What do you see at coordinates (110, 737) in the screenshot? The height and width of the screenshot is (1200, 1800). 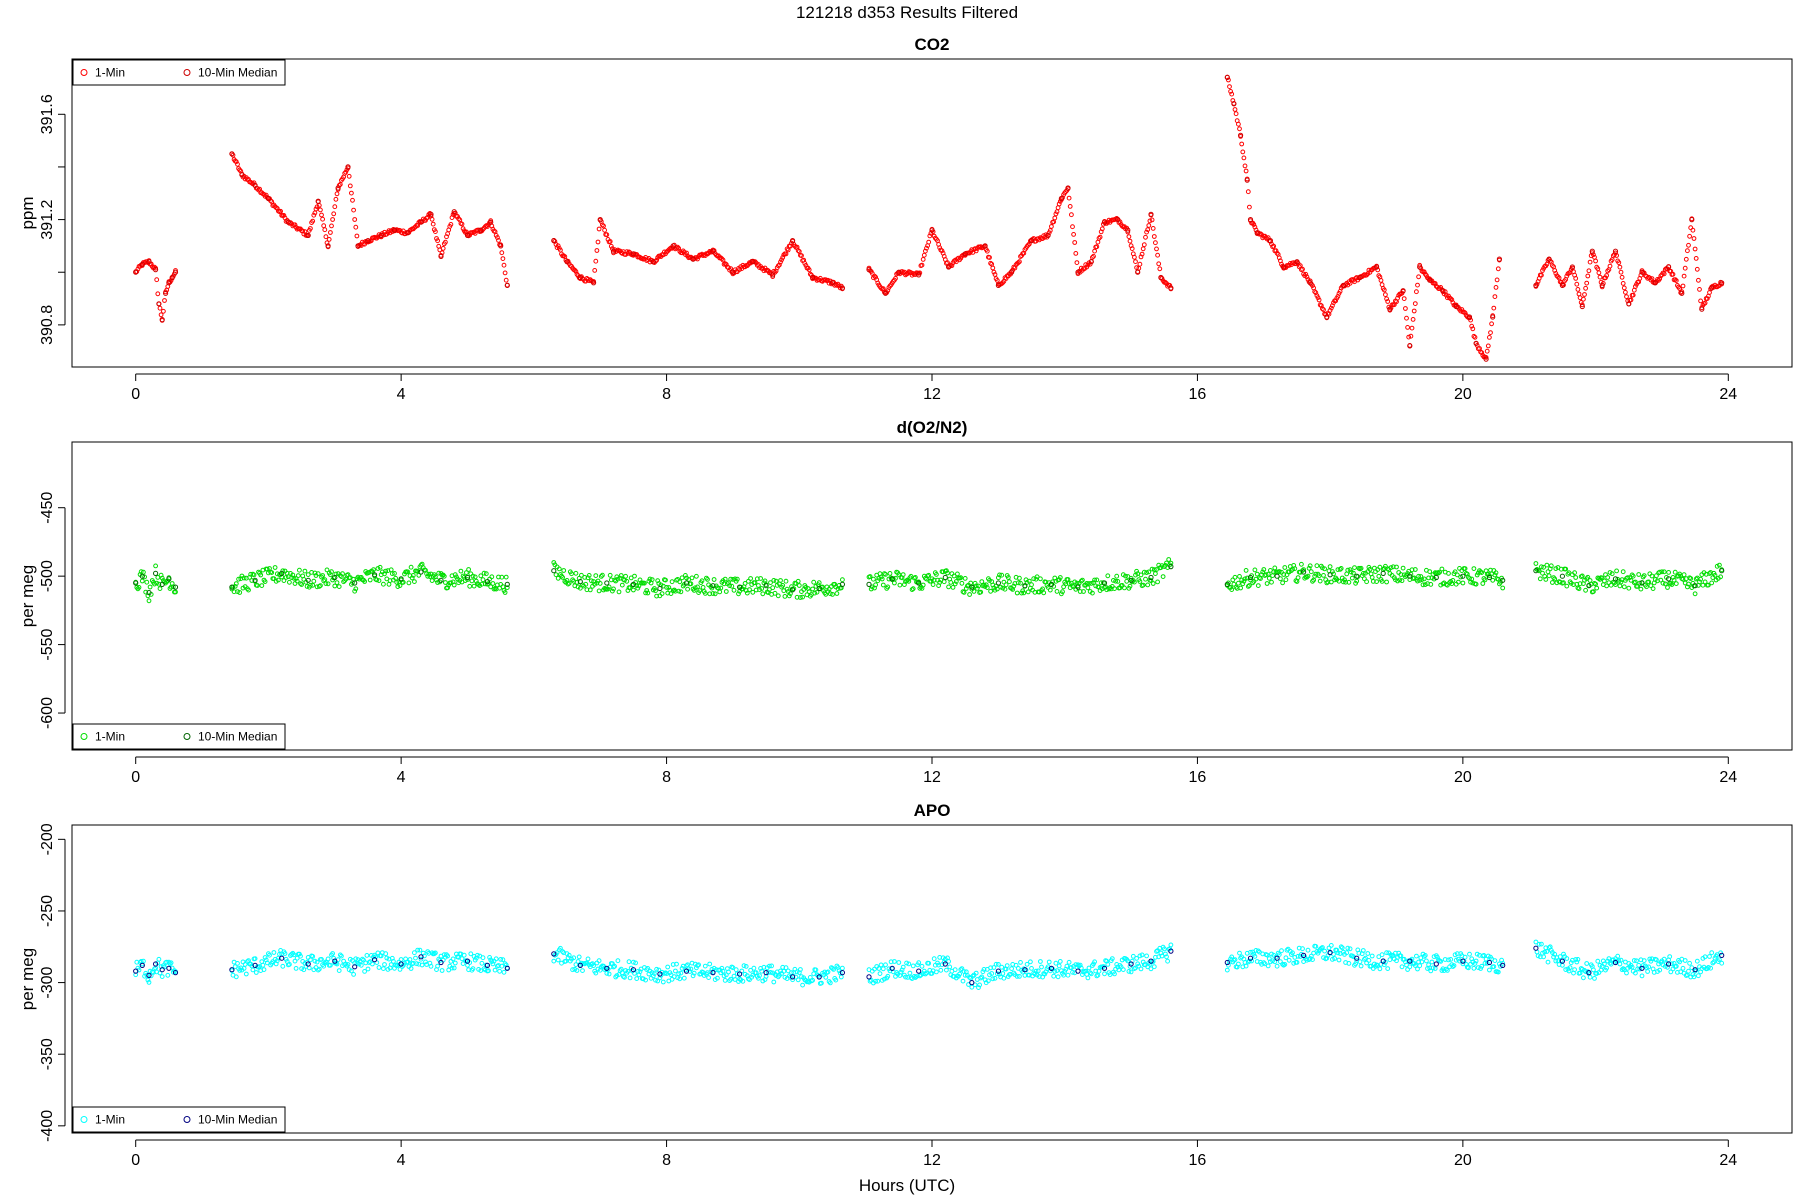 I see `o2n2-legend-label: 1-Min` at bounding box center [110, 737].